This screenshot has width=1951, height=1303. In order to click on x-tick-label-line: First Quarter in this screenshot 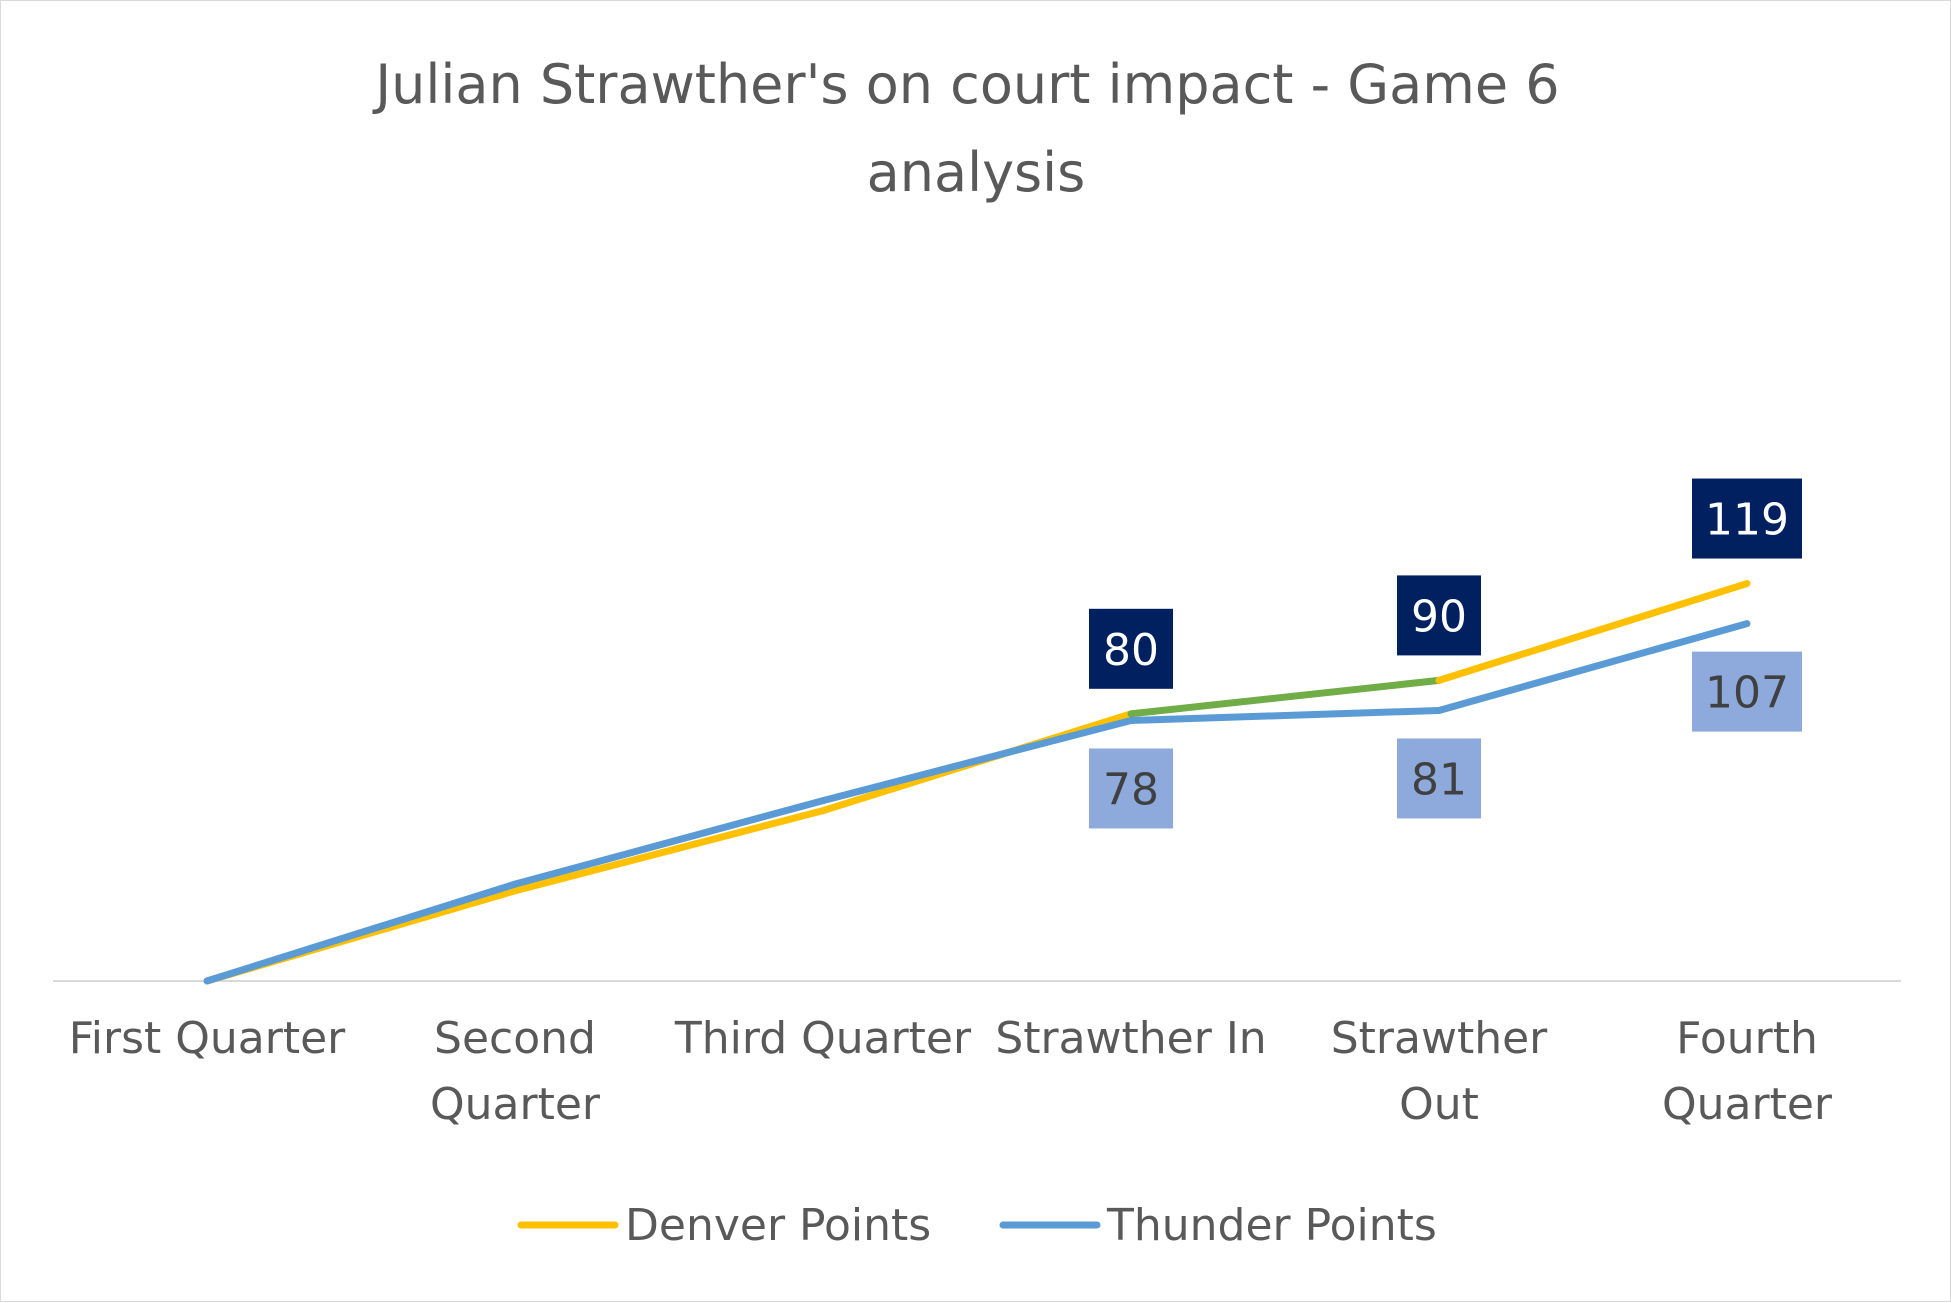, I will do `click(207, 1038)`.